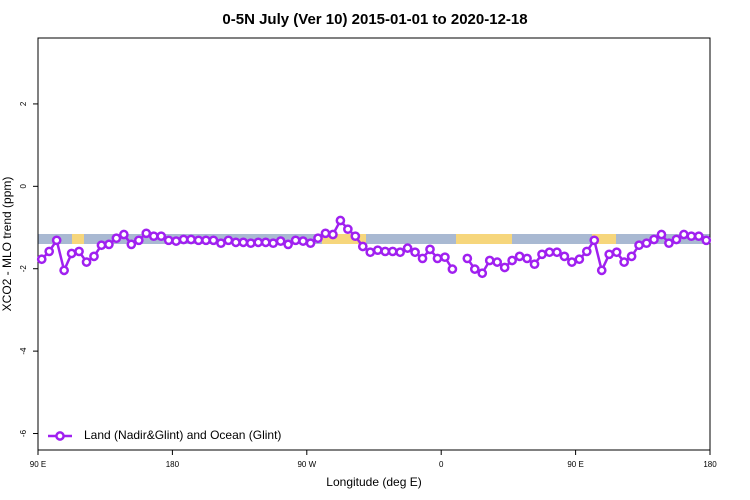 The width and height of the screenshot is (750, 500). Describe the element at coordinates (306, 464) in the screenshot. I see `x-tick-label: 90 W` at that location.